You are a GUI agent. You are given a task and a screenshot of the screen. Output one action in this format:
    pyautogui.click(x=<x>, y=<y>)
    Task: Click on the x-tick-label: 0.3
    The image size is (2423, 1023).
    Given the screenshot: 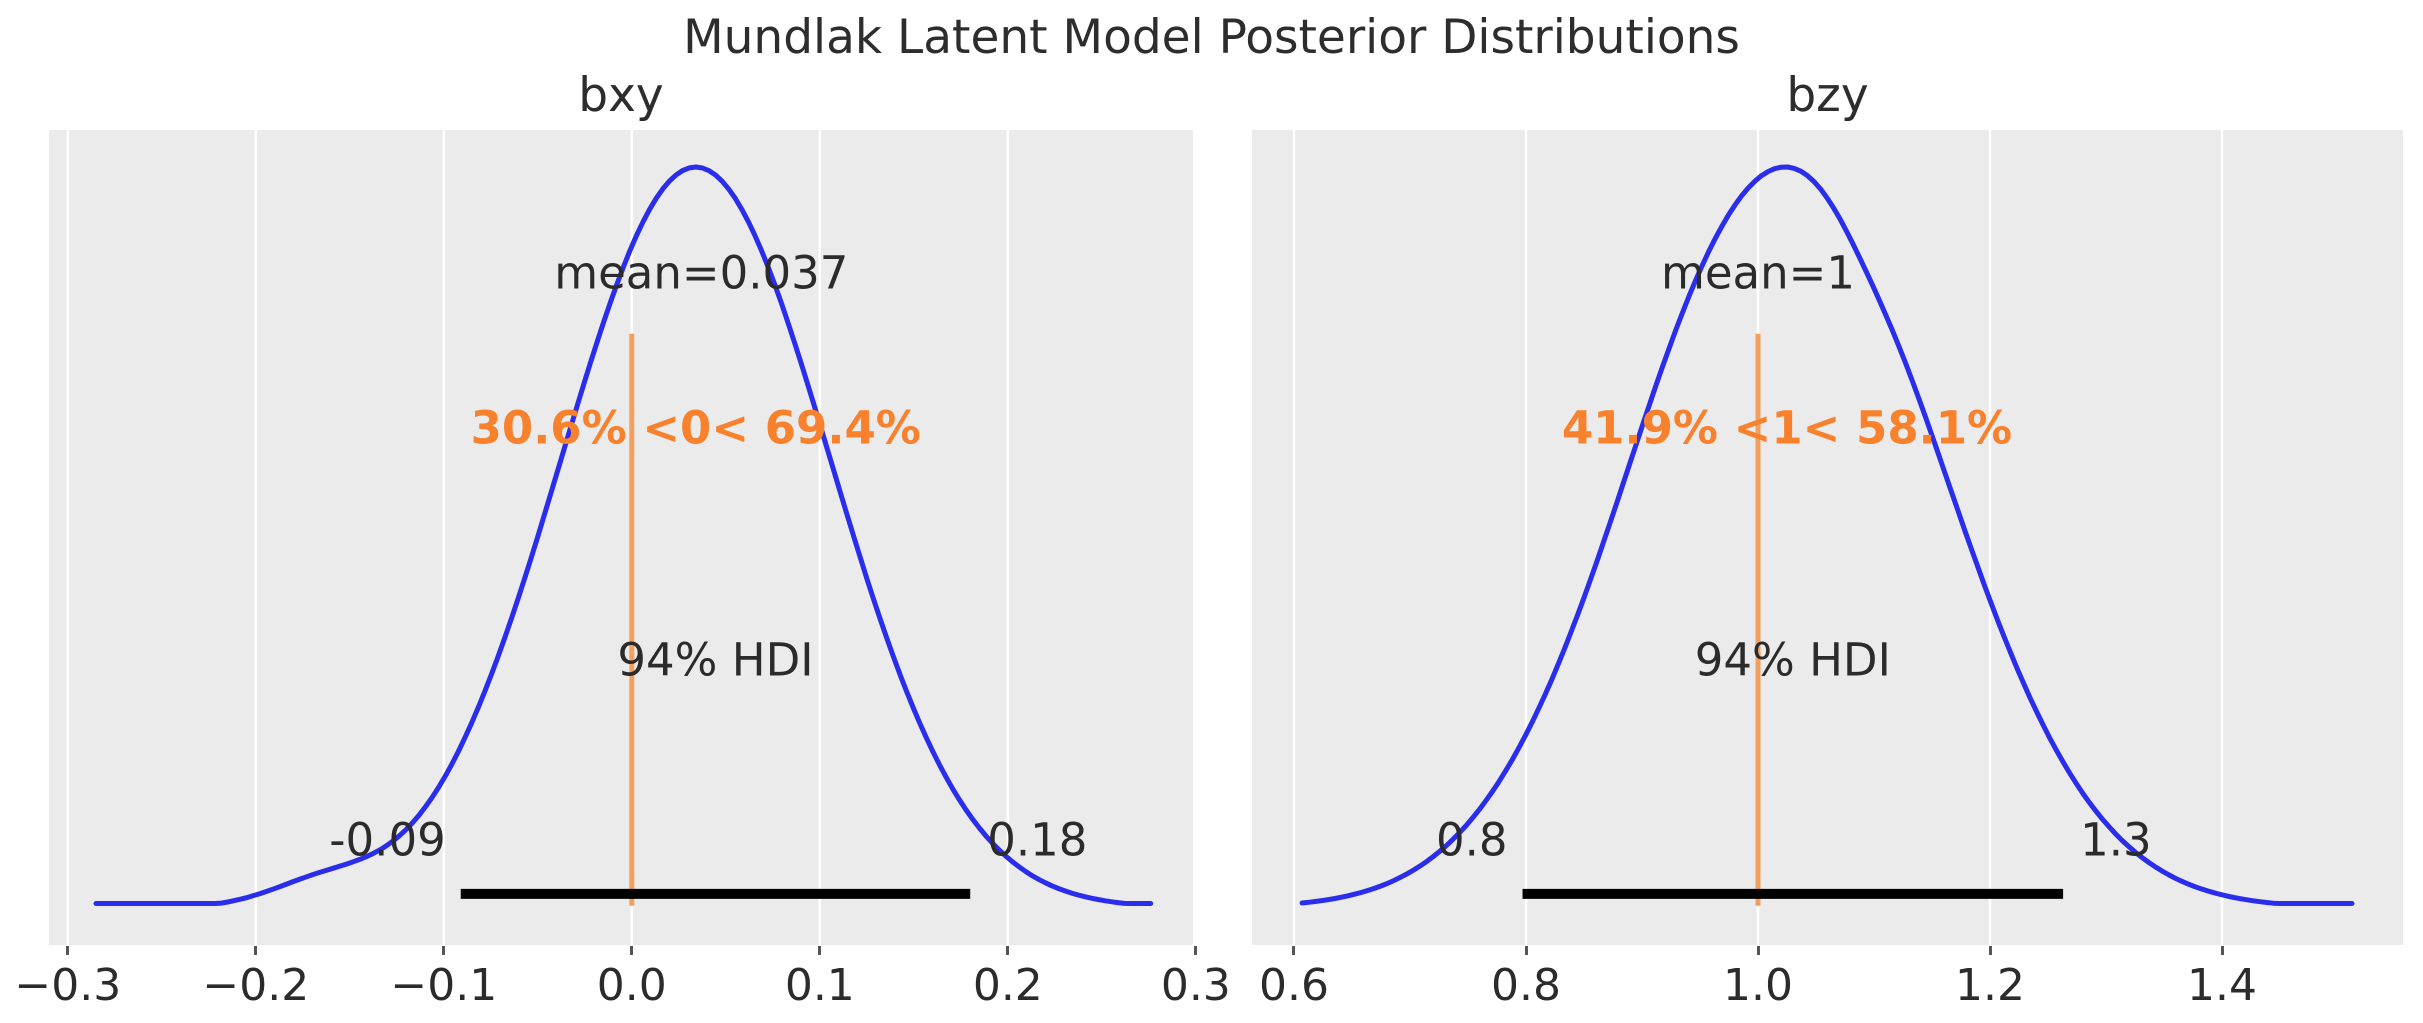 What is the action you would take?
    pyautogui.click(x=1195, y=985)
    